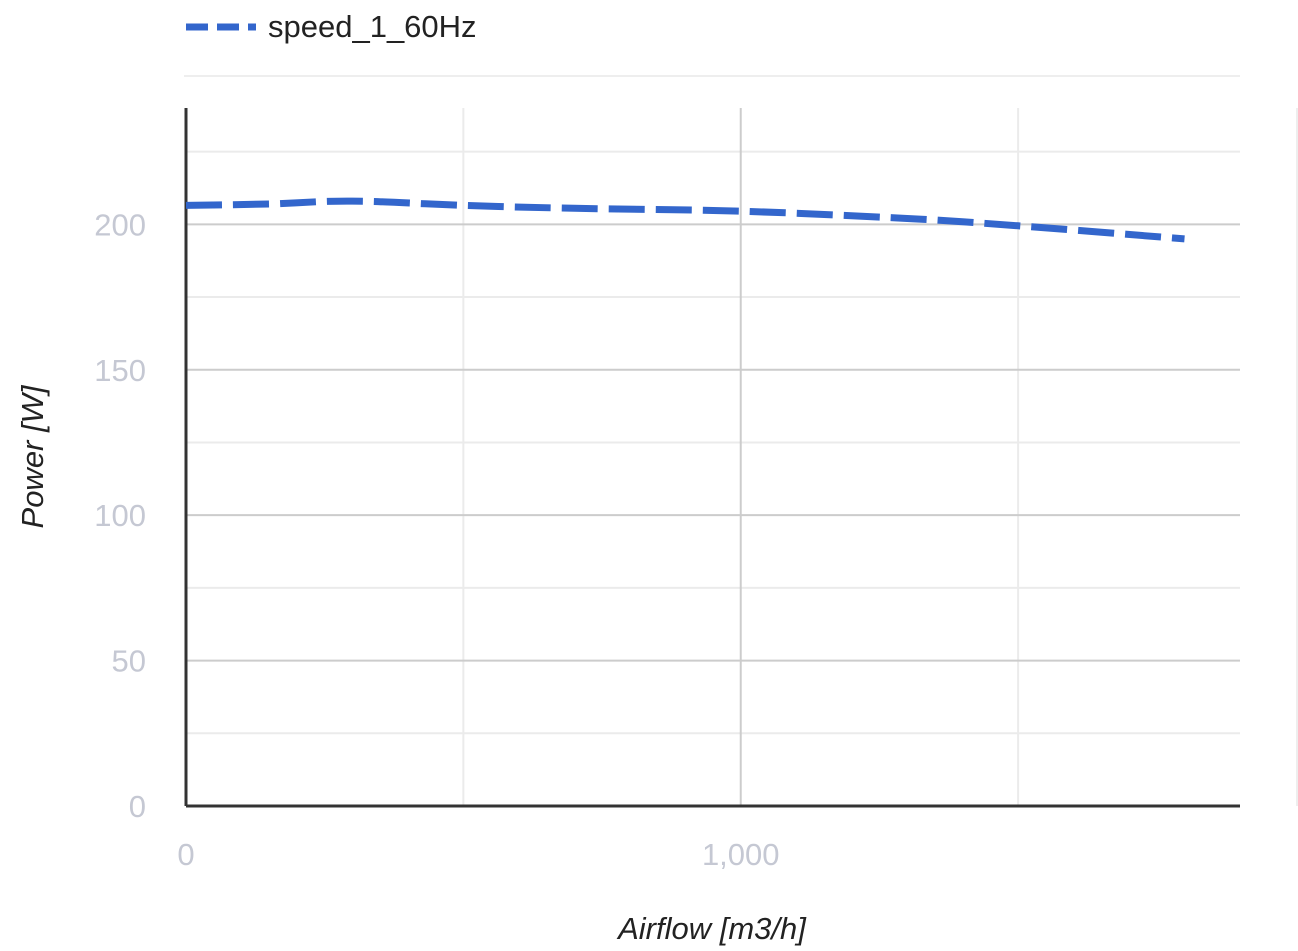 This screenshot has height=951, width=1298. What do you see at coordinates (711, 928) in the screenshot?
I see `x-axis-title: Airflow [m3/h]` at bounding box center [711, 928].